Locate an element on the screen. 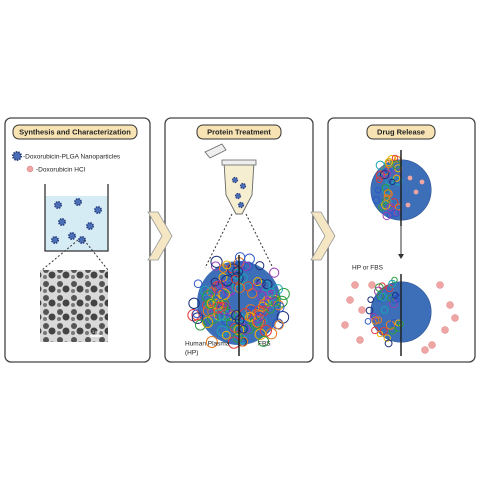 This screenshot has height=485, width=480. panel-title: Synthesis and Characterization is located at coordinates (75, 131).